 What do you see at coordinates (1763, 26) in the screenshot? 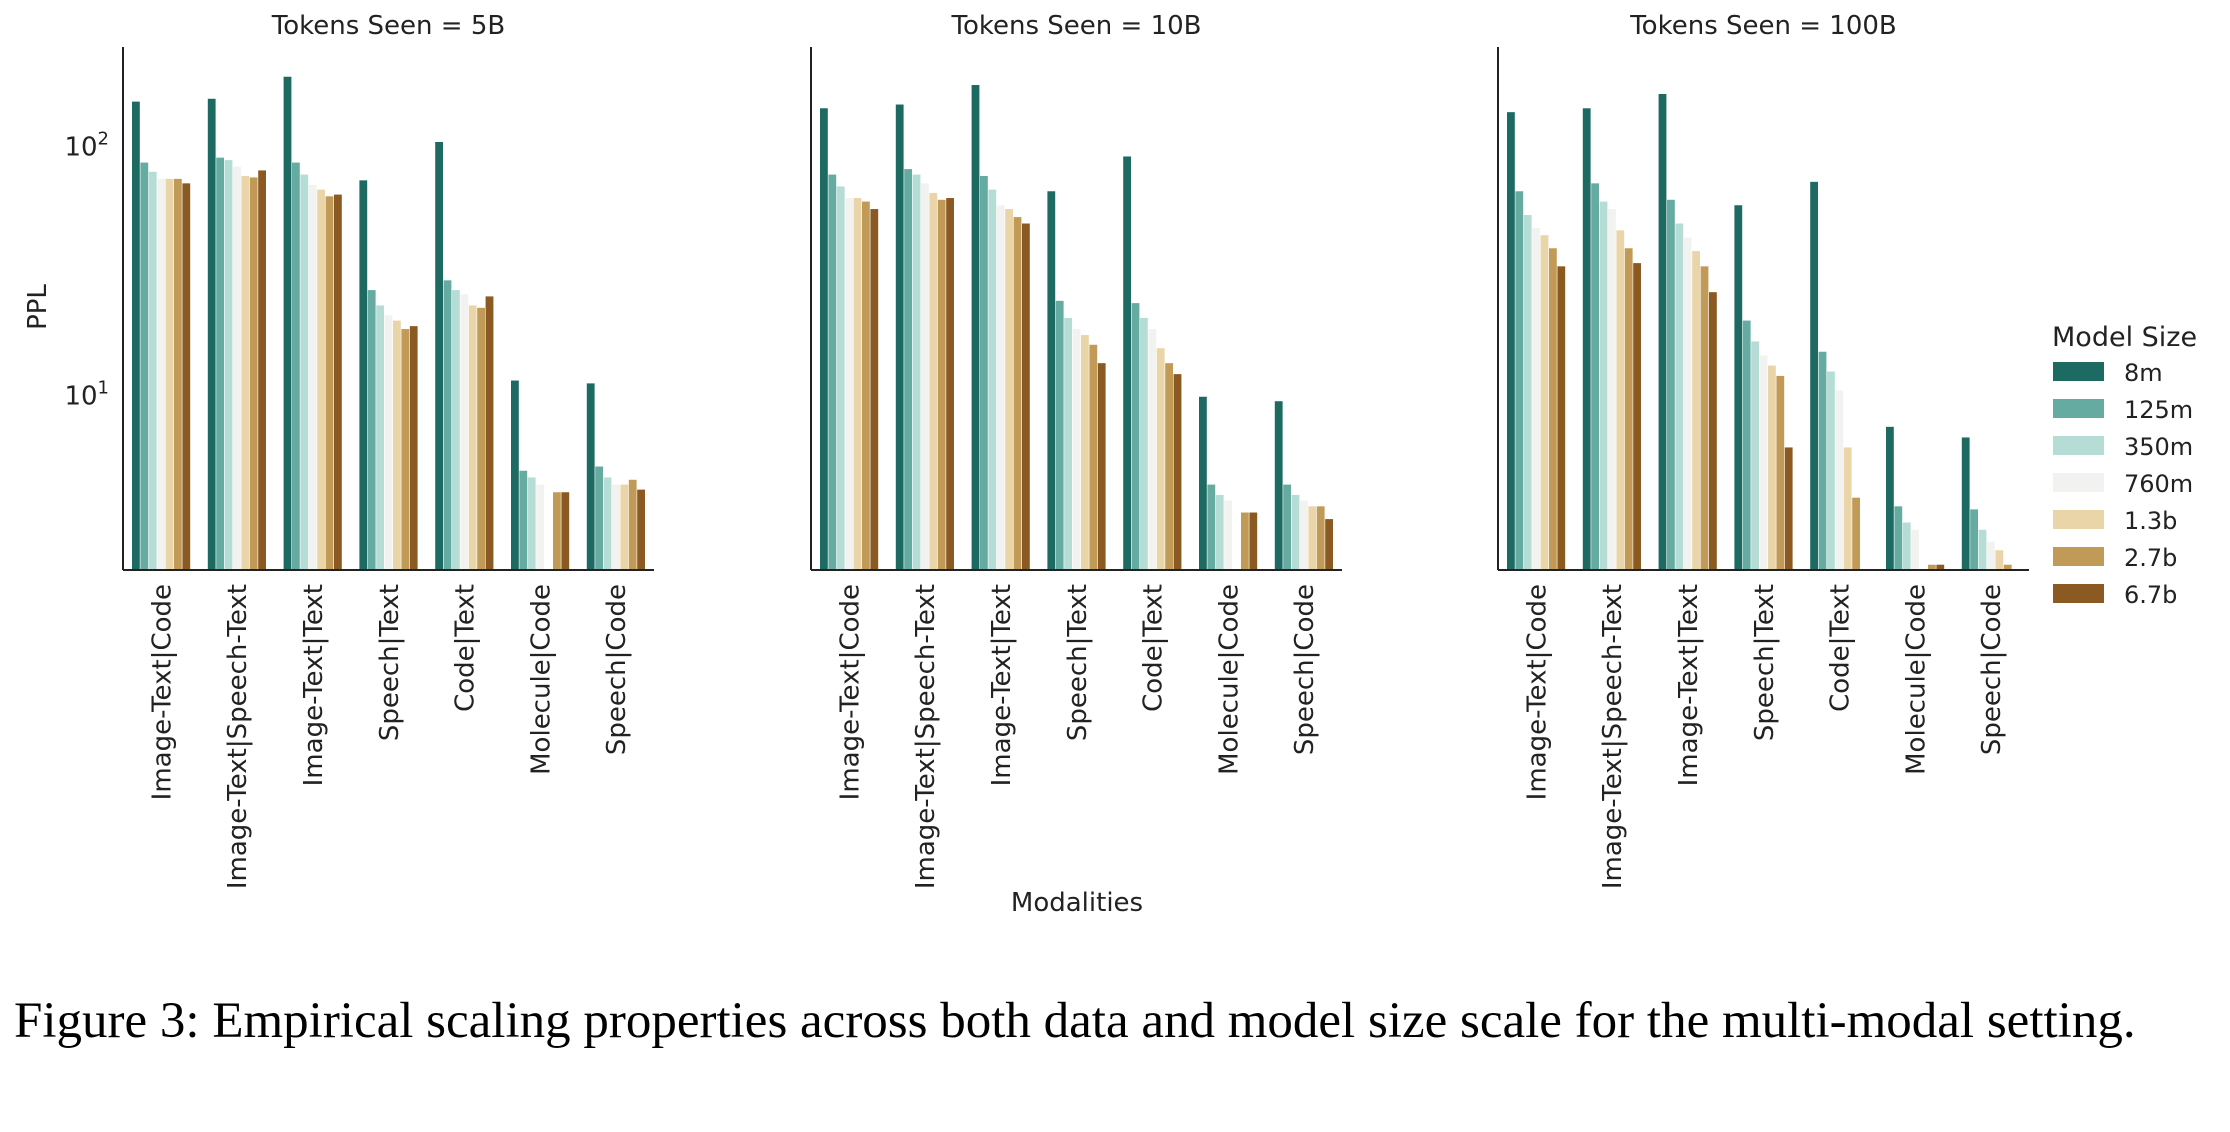
I see `panel-title: Tokens Seen = 100B` at bounding box center [1763, 26].